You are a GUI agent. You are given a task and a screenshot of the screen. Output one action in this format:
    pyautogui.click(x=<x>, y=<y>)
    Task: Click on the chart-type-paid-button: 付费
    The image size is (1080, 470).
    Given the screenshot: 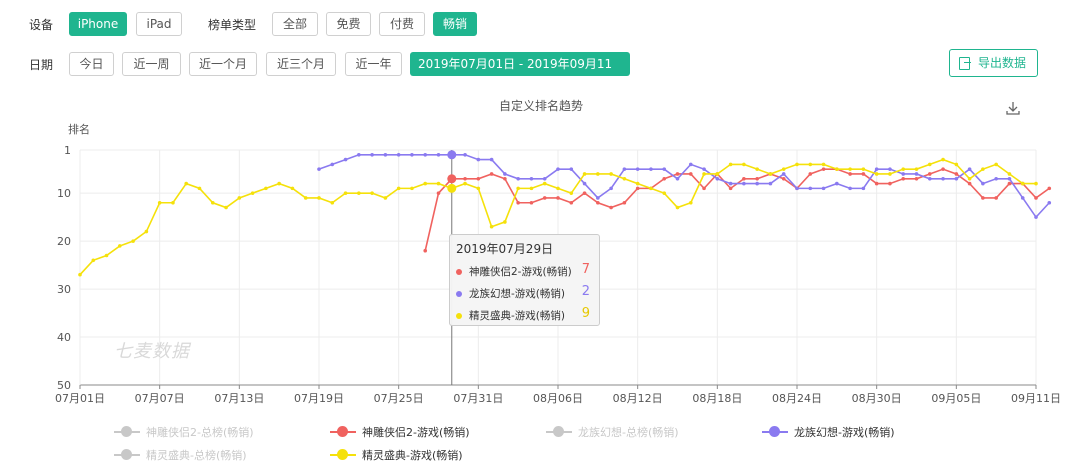 What is the action you would take?
    pyautogui.click(x=402, y=24)
    